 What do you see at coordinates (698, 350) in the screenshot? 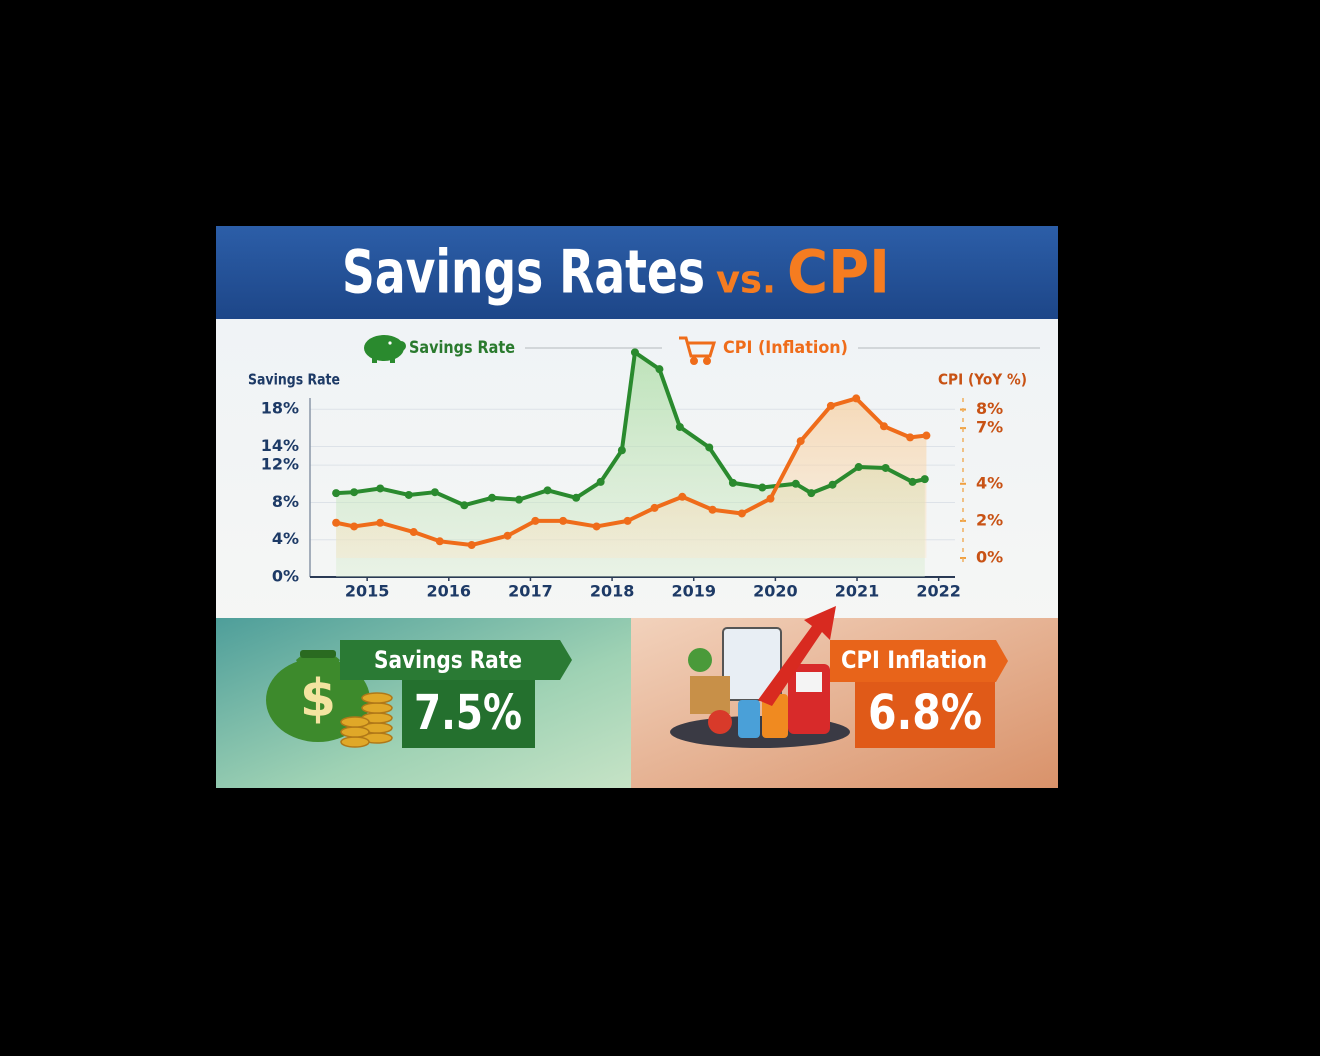
I see `cart-icon` at bounding box center [698, 350].